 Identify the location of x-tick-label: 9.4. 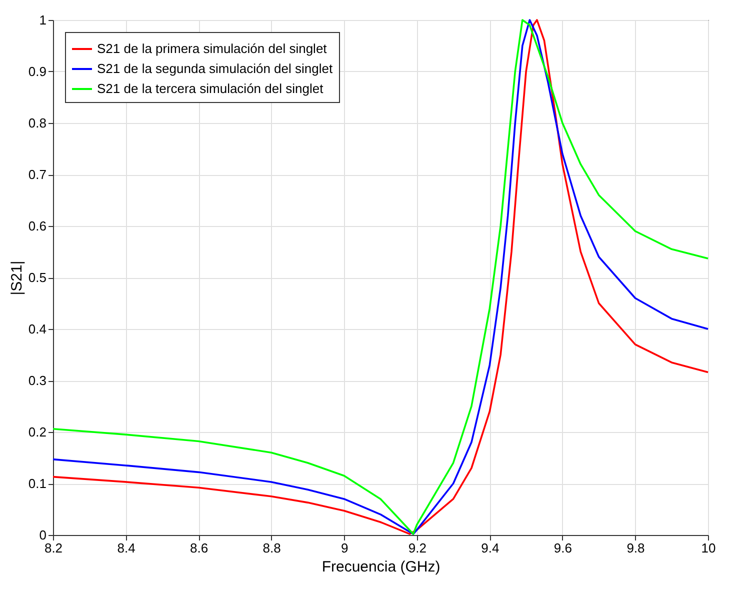
(490, 548).